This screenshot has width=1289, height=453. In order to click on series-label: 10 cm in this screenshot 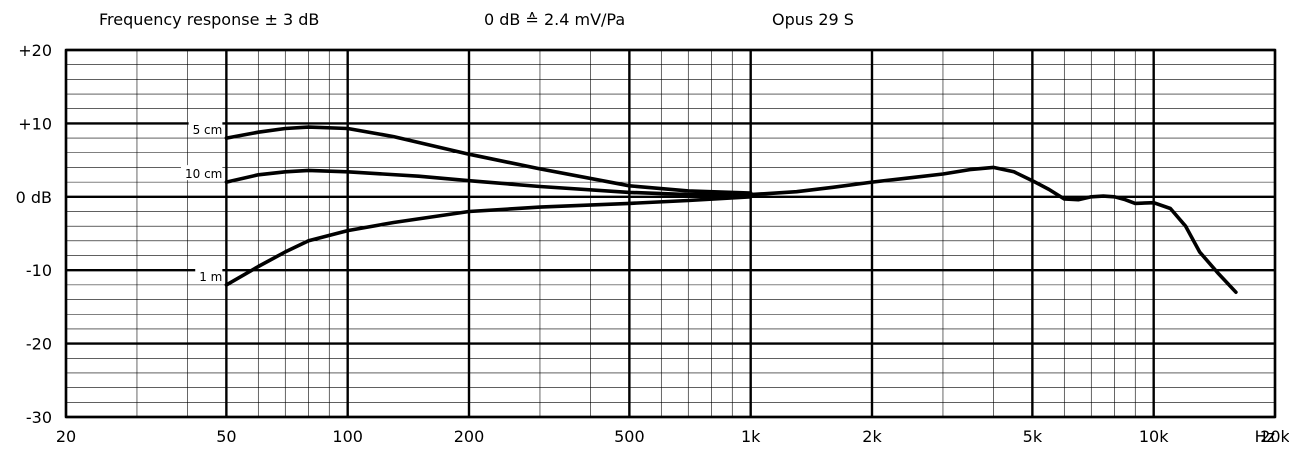, I will do `click(203, 174)`.